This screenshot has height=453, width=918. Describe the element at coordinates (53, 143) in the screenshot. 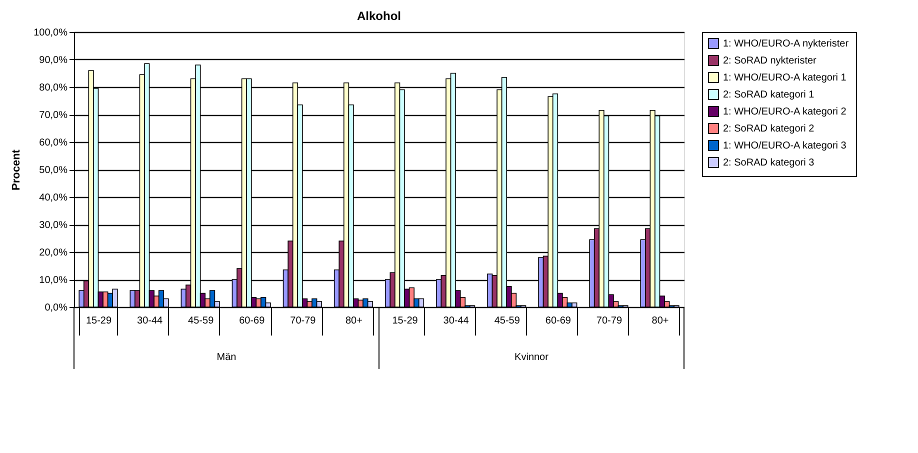

I see `y-tick-label: 60,0%` at that location.